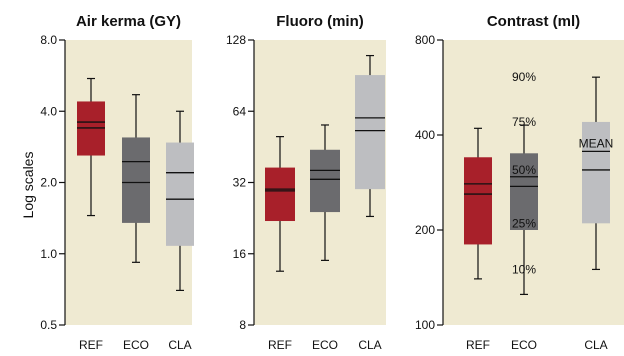 This screenshot has width=624, height=356. Describe the element at coordinates (48, 111) in the screenshot. I see `y-tick-label: 4.0` at that location.